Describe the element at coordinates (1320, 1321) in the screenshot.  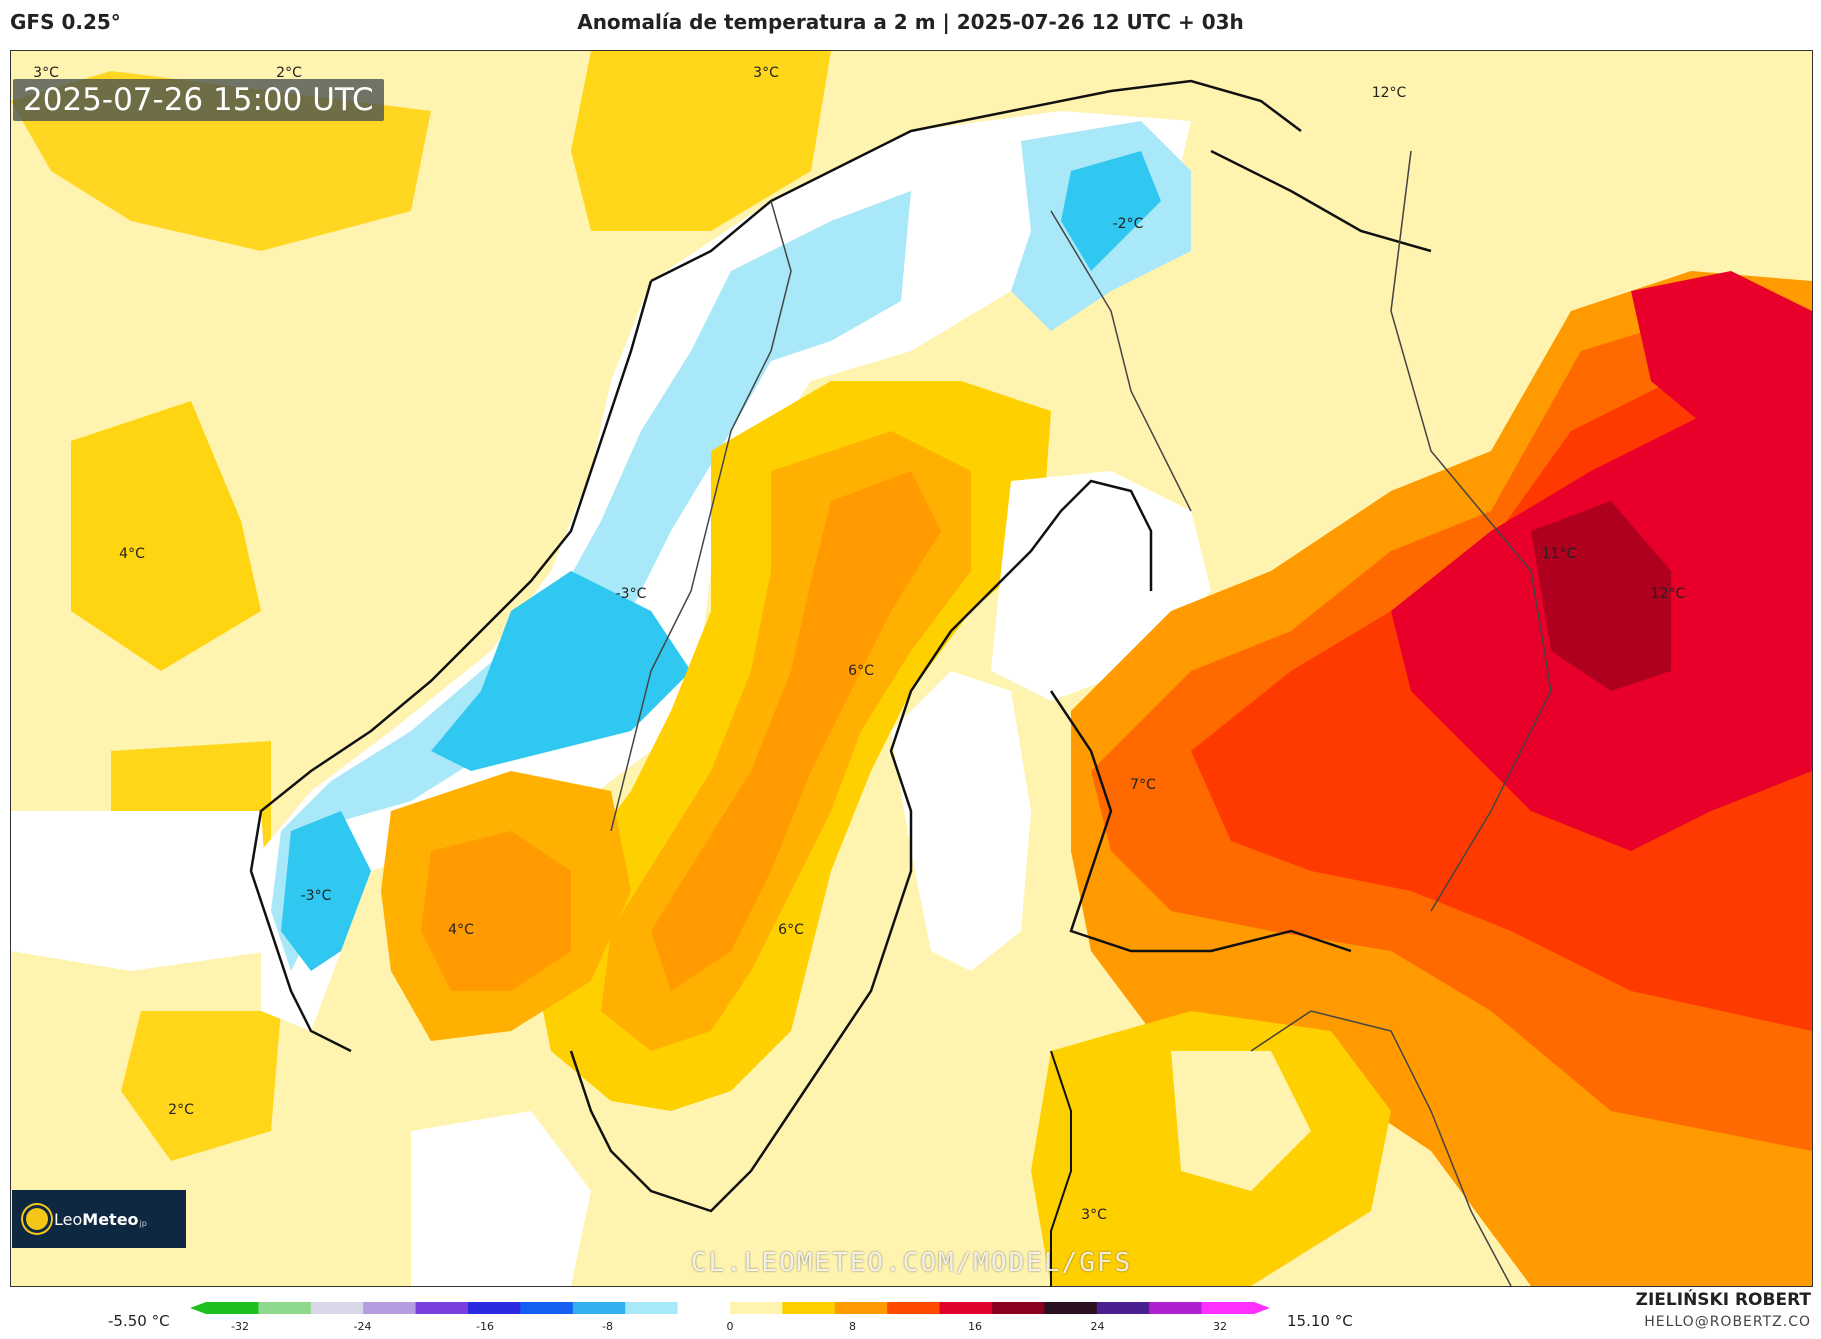
I see `colorbar-max-label: 15.10 °C` at that location.